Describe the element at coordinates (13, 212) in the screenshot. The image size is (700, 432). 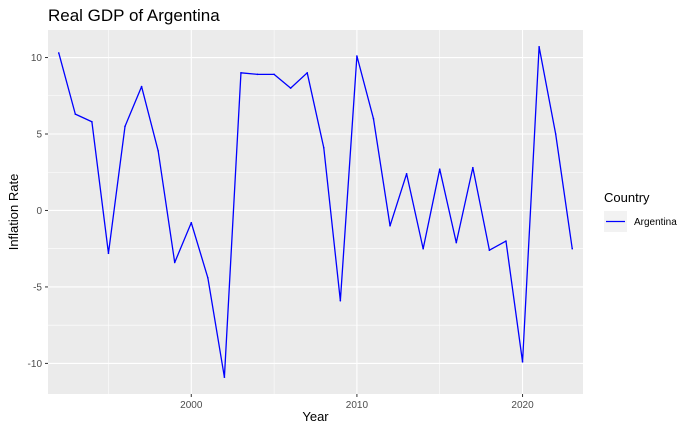
I see `y-axis-title: Inflation Rate` at that location.